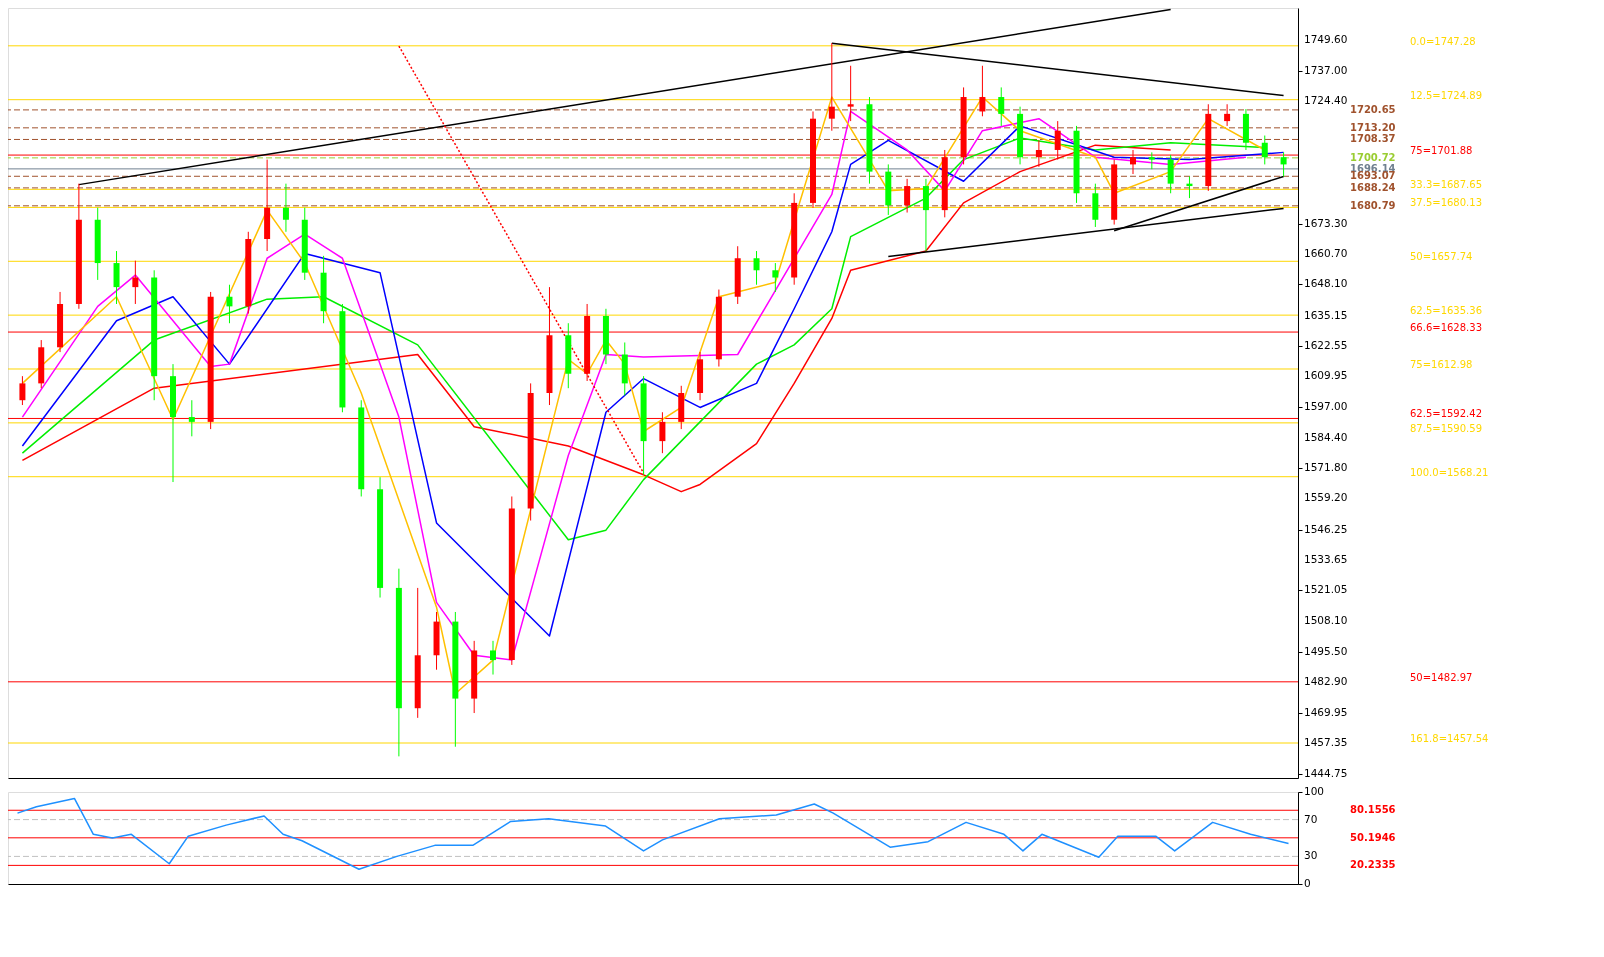  What do you see at coordinates (1446, 414) in the screenshot?
I see `ref-line-label: 62.5=1592.42` at bounding box center [1446, 414].